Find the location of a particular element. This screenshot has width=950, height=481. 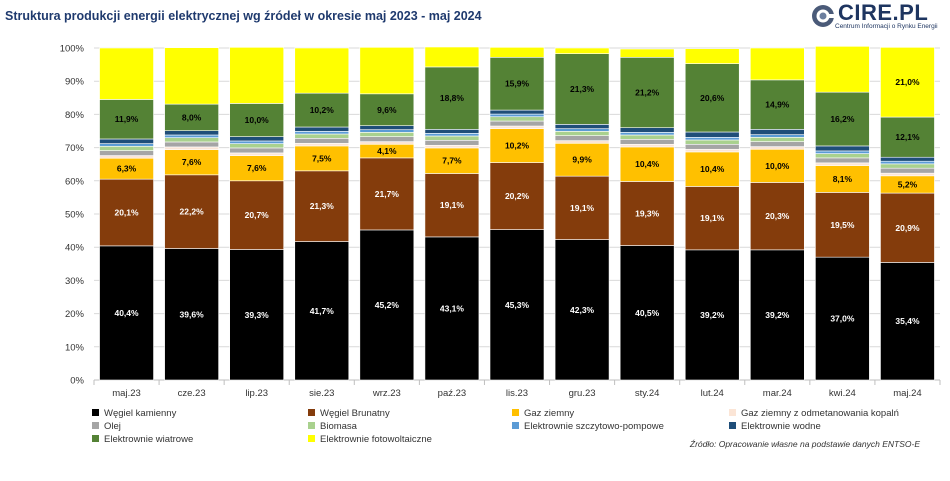

legend-item: Olej is located at coordinates (106, 427).